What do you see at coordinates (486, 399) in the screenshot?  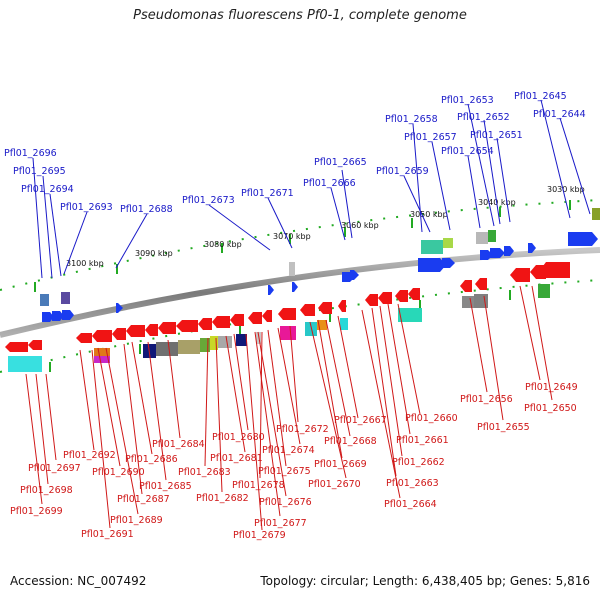 I see `gene-label: Pfl01_2656` at bounding box center [486, 399].